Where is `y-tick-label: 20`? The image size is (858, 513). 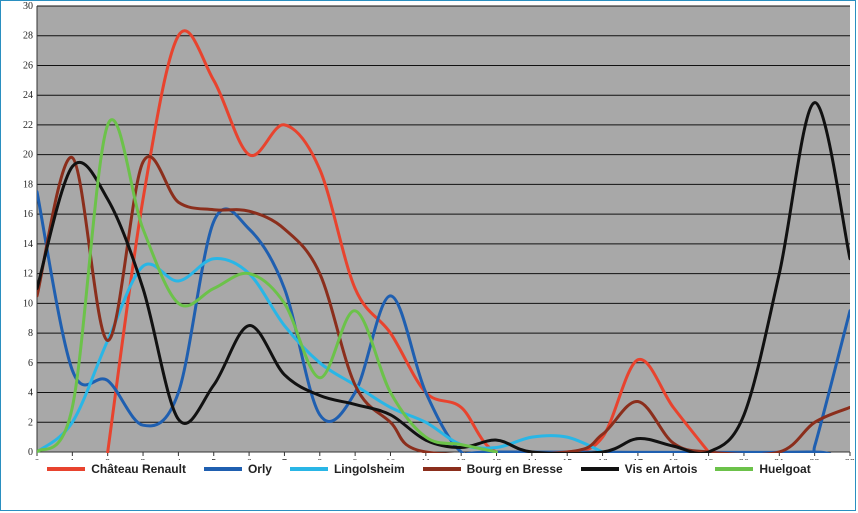
y-tick-label: 20 is located at coordinates (28, 155).